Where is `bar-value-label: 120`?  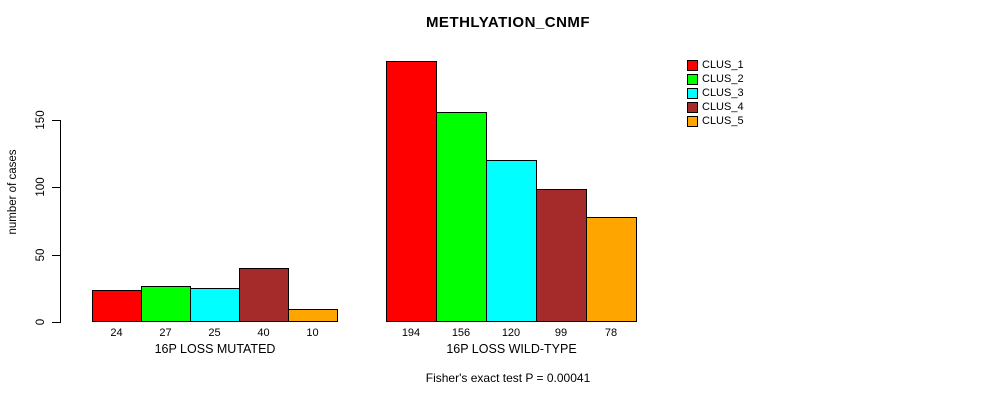
bar-value-label: 120 is located at coordinates (511, 333).